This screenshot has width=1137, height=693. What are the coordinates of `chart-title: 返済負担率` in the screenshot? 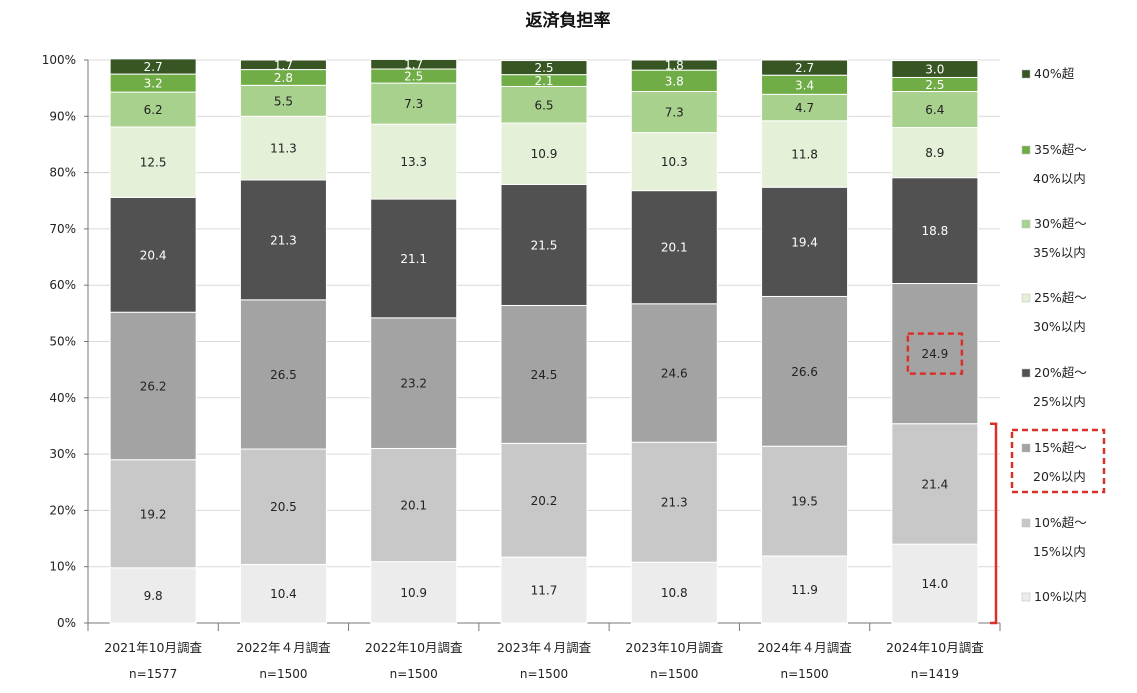 It's located at (568, 20).